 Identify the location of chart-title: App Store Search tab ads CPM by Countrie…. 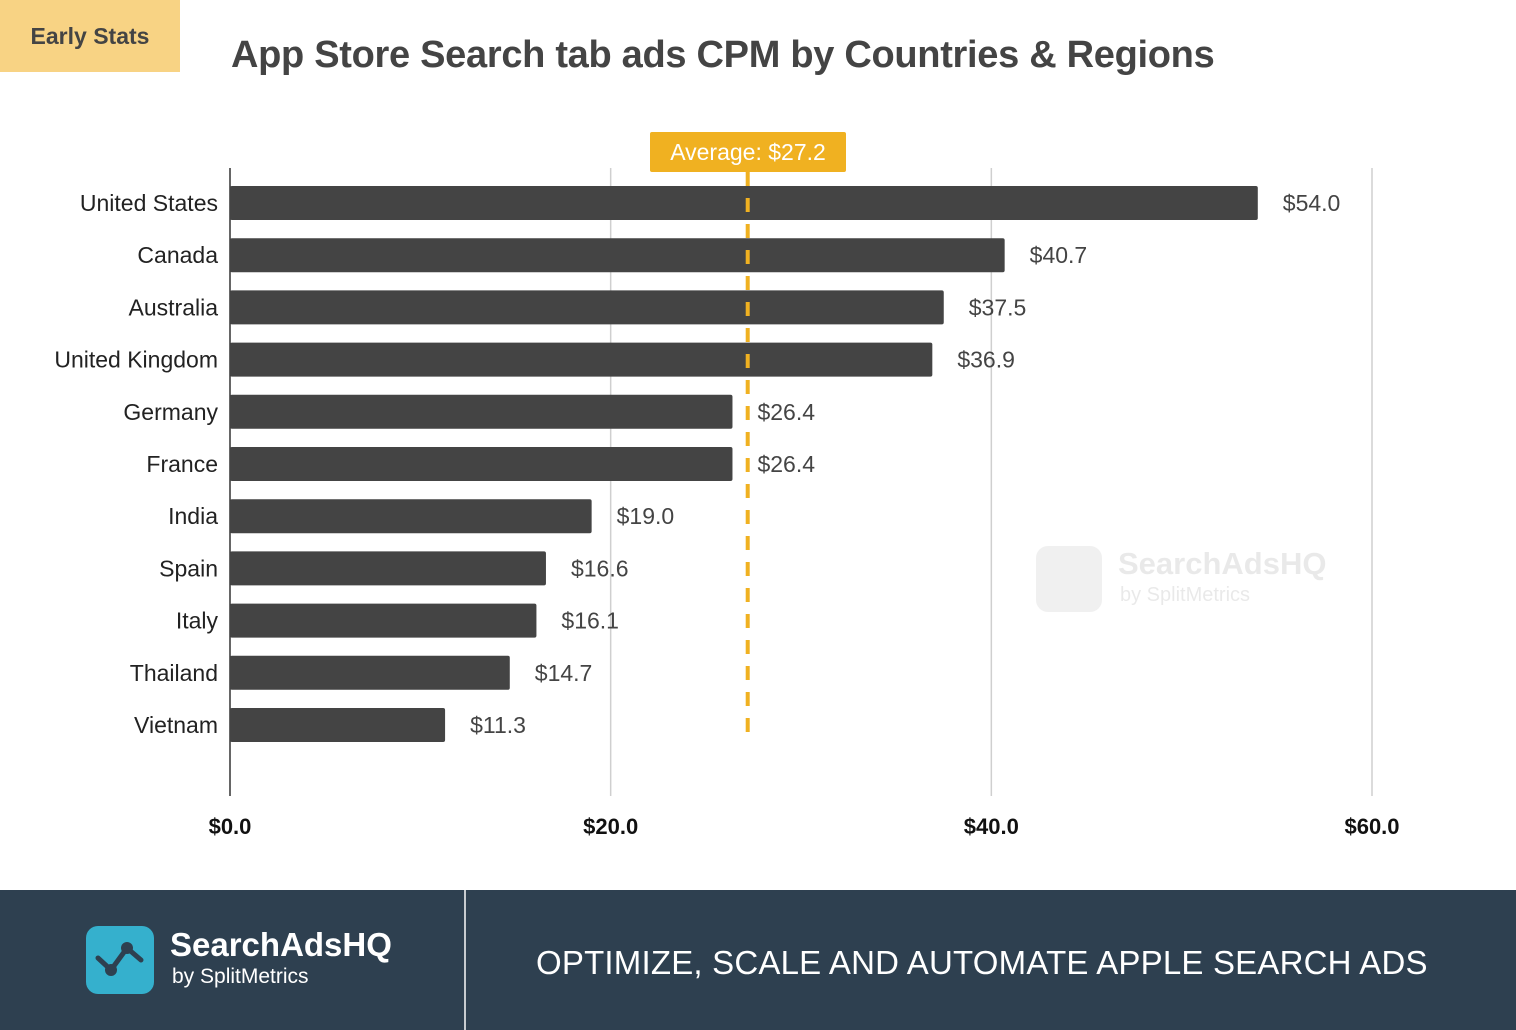
(723, 55).